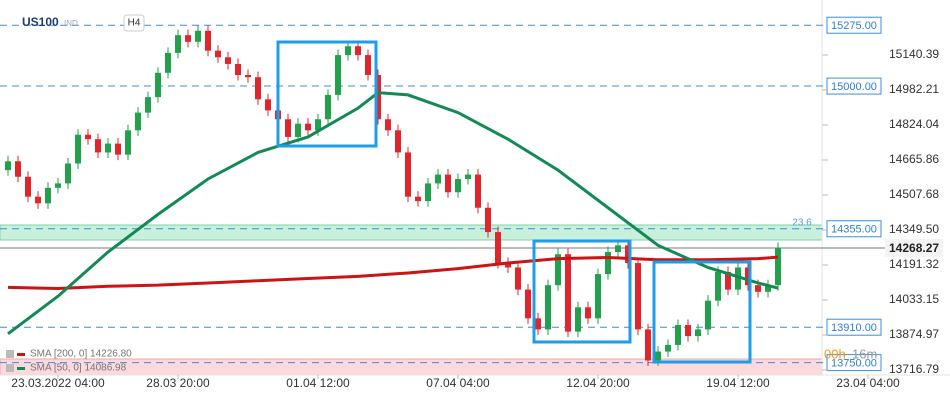 This screenshot has height=400, width=950. I want to click on x-tick-label: 23.03.2022 04:00, so click(58, 383).